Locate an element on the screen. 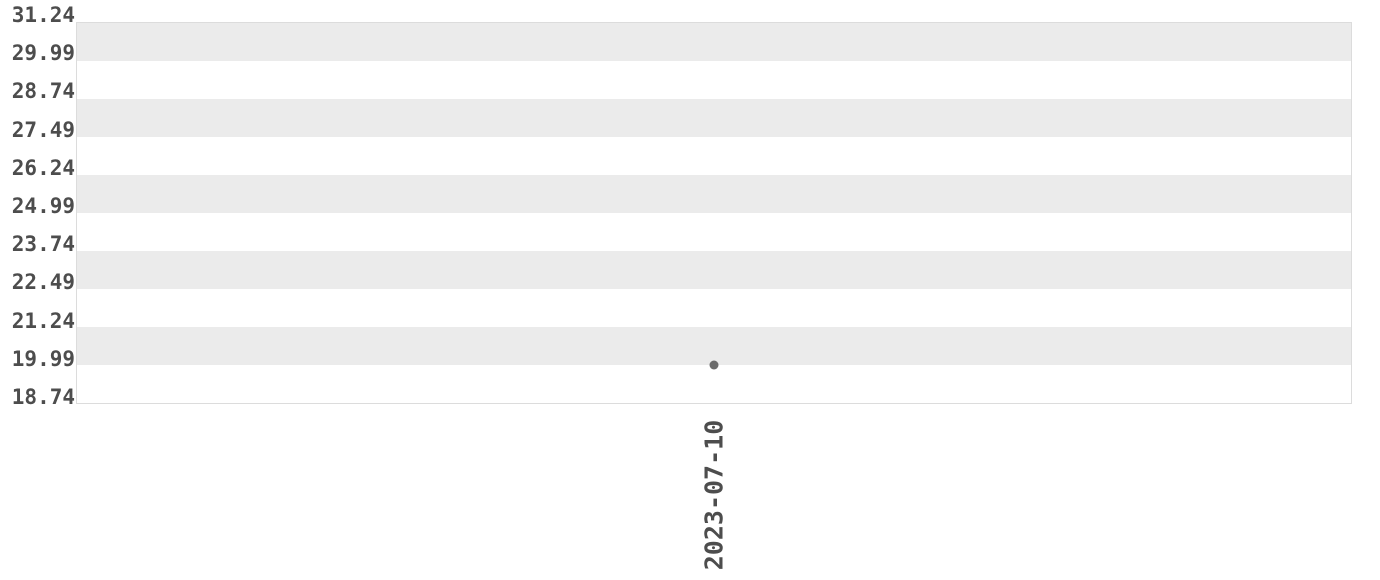 The width and height of the screenshot is (1380, 580). y-axis-tick-label: 23.74 is located at coordinates (43, 244).